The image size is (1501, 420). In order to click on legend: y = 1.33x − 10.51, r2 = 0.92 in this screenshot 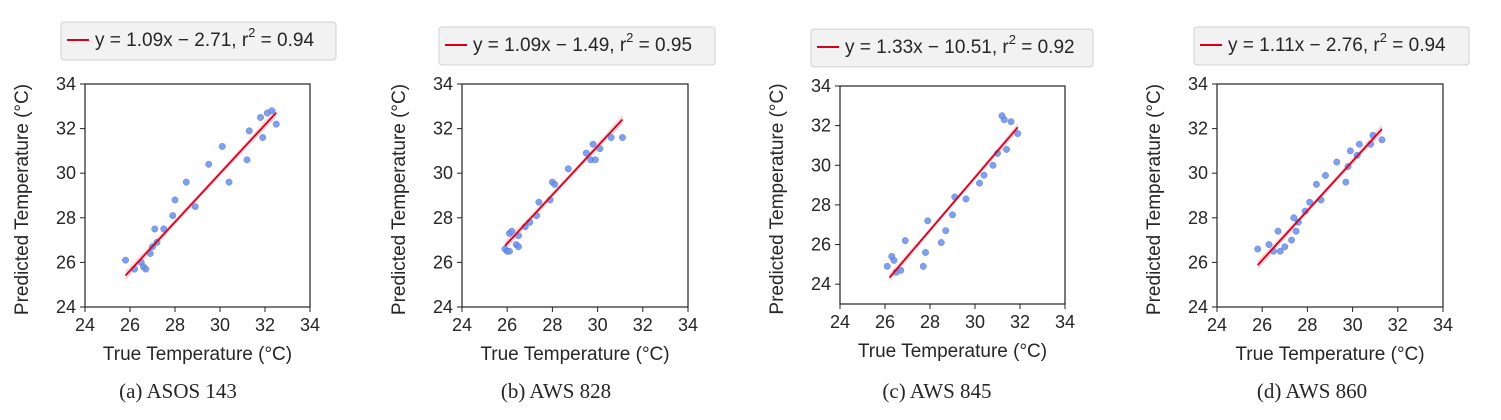, I will do `click(952, 48)`.